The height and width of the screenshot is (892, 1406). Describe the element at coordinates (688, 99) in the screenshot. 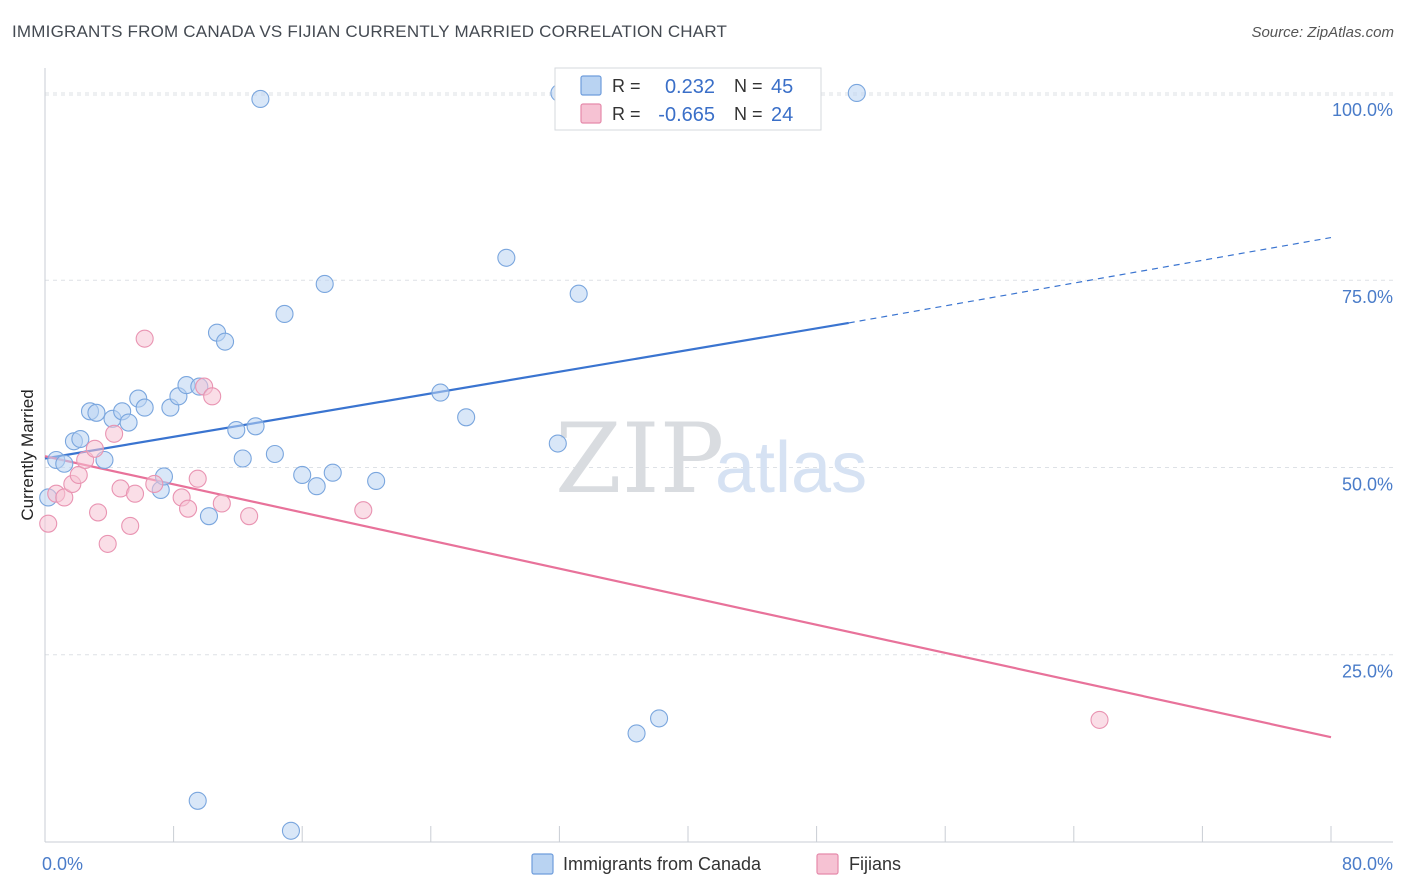

I see `stats-legend: R = 0.232 N = 45 R = -0.665 N = 24` at that location.